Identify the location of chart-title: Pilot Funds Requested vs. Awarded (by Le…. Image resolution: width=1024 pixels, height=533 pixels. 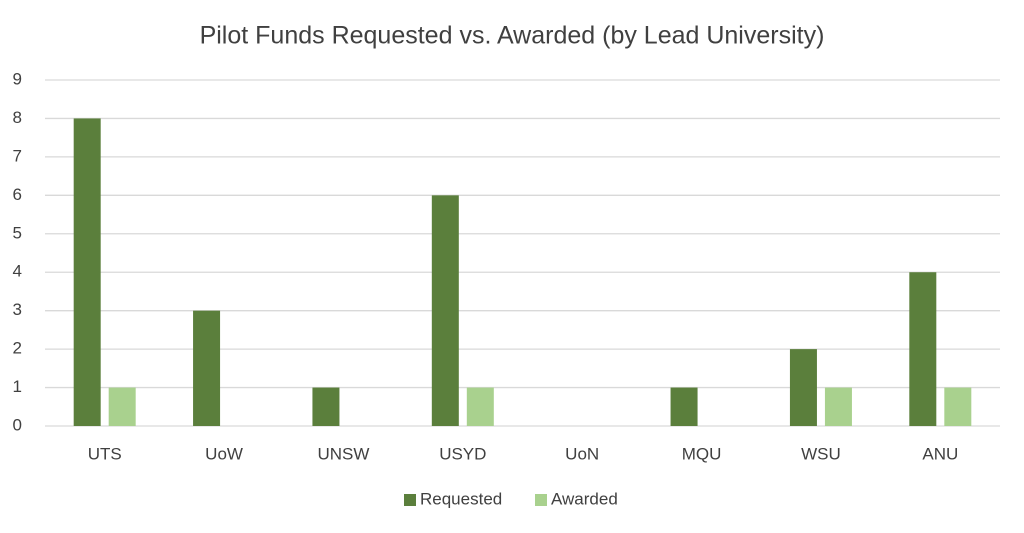
(512, 36).